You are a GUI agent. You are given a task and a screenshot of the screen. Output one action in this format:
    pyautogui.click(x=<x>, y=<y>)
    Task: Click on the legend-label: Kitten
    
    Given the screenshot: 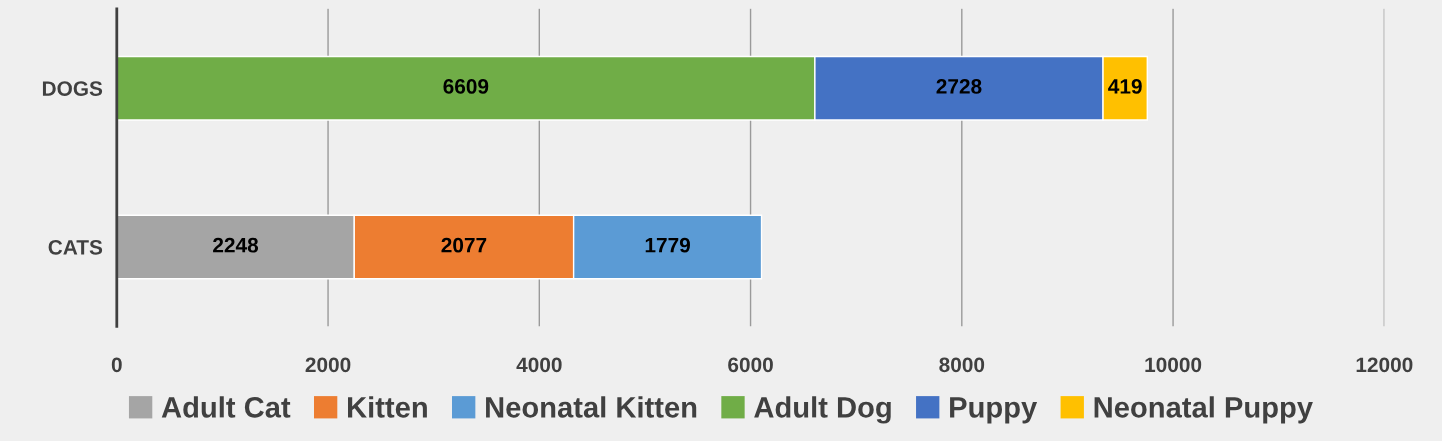 What is the action you would take?
    pyautogui.click(x=387, y=407)
    